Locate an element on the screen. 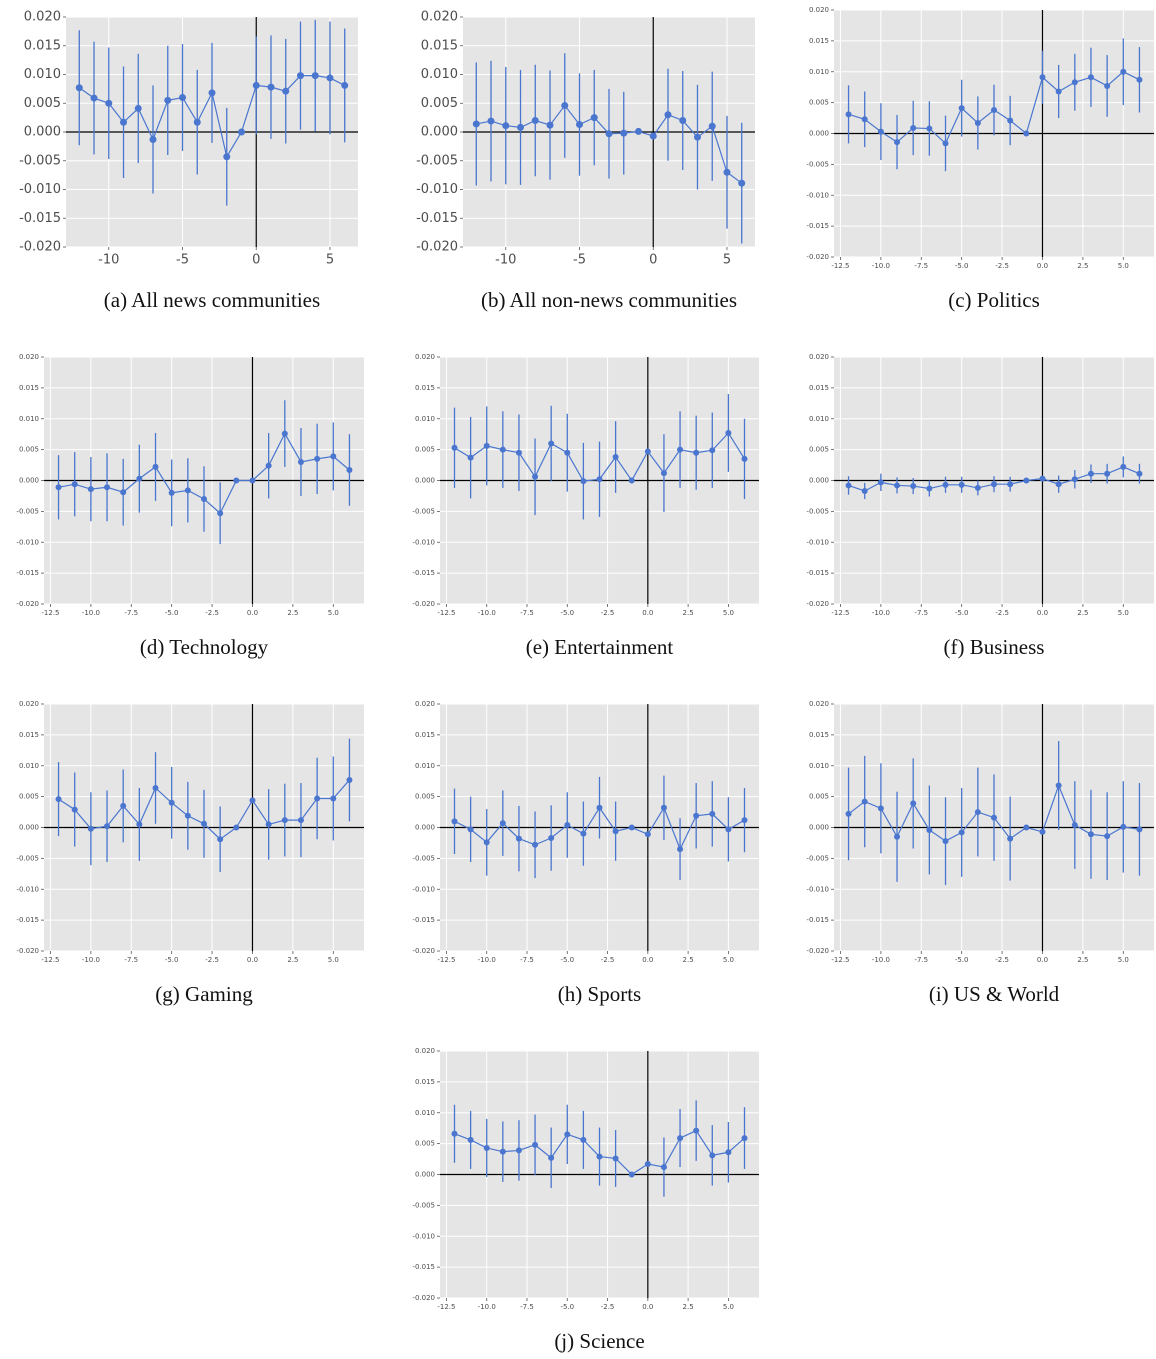  y-tick-label: -0.020 is located at coordinates (817, 604).